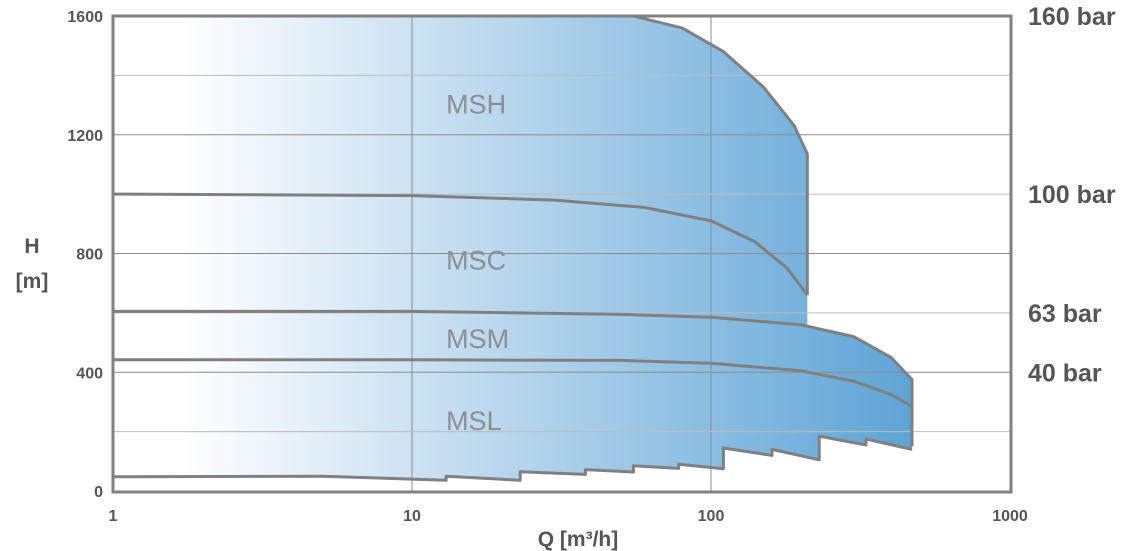  Describe the element at coordinates (1072, 17) in the screenshot. I see `pressure-label: 160 bar` at that location.